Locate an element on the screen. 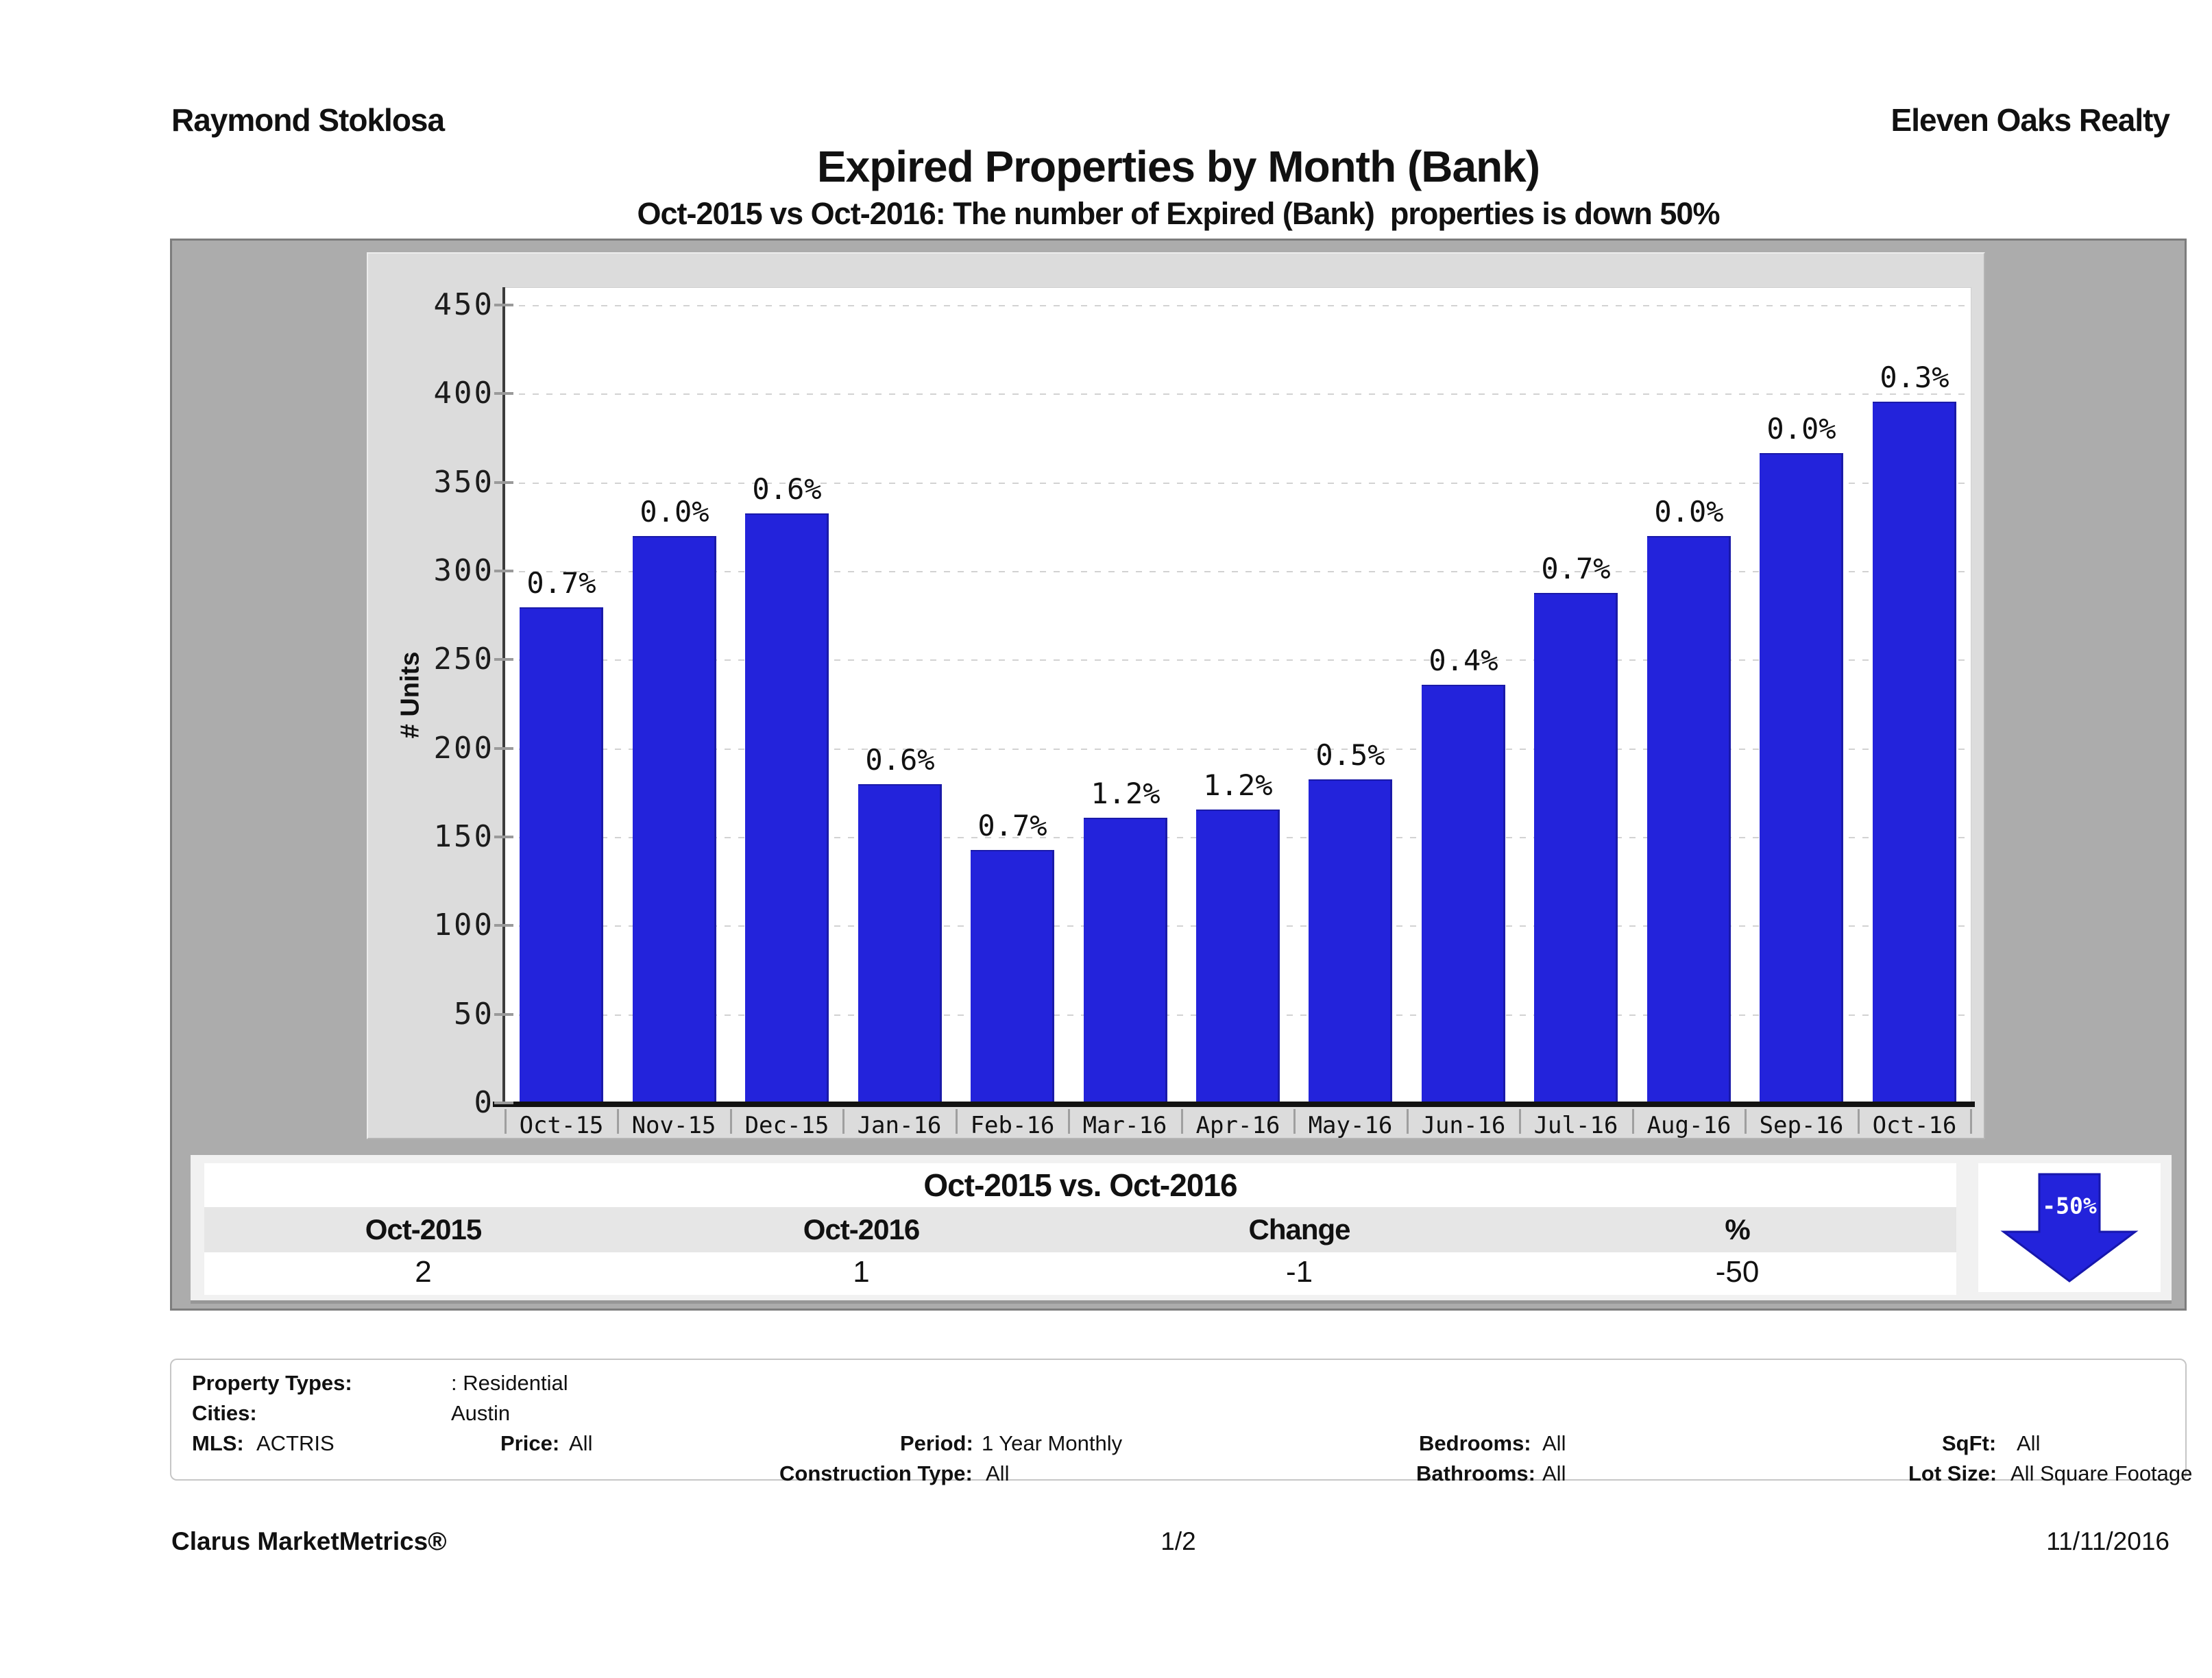 Image resolution: width=2212 pixels, height=1678 pixels. bar-label: 0.4% is located at coordinates (1464, 660).